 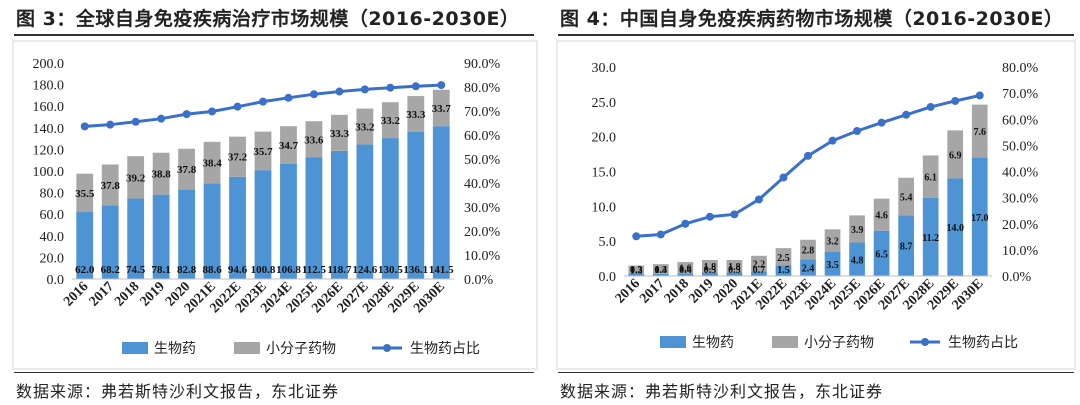 What do you see at coordinates (238, 270) in the screenshot?
I see `data-label-biologics: 94.6` at bounding box center [238, 270].